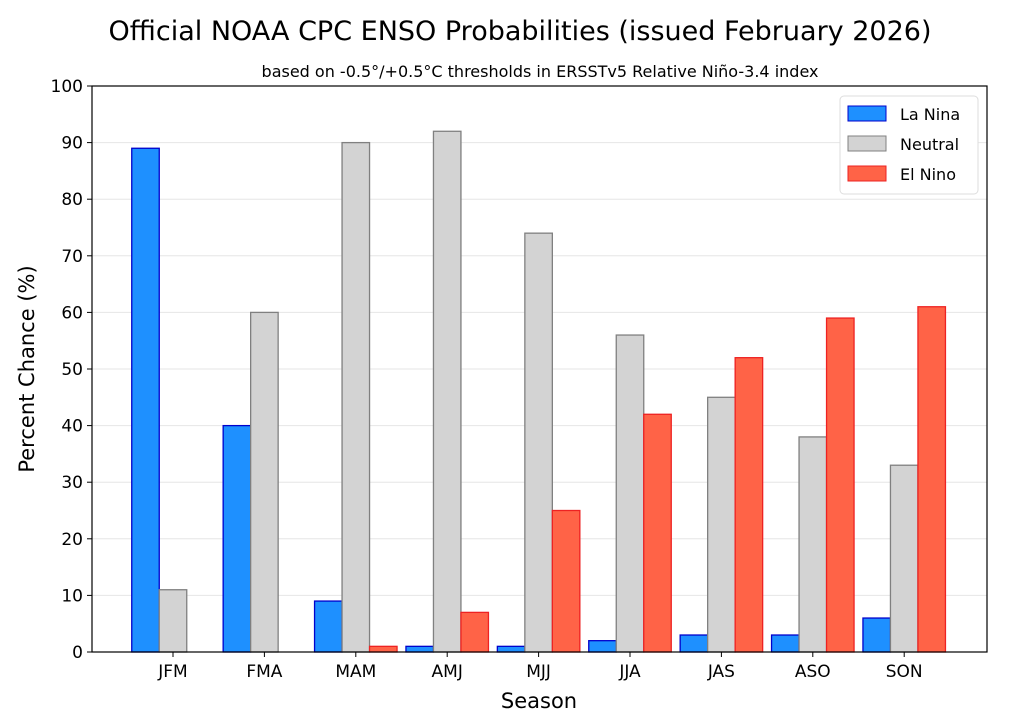  Describe the element at coordinates (447, 672) in the screenshot. I see `x-tick-label: AMJ` at that location.